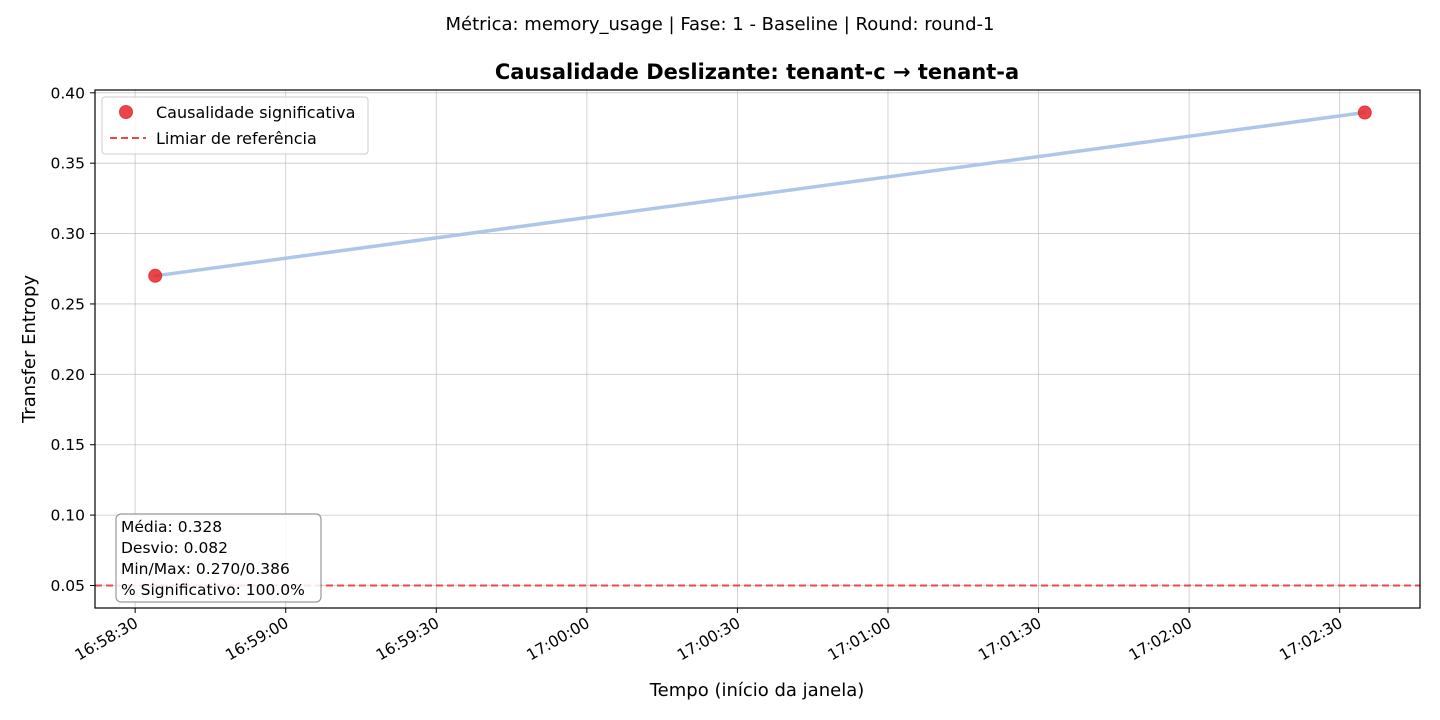 This screenshot has height=720, width=1440. Describe the element at coordinates (171, 527) in the screenshot. I see `stats-mean: Média: 0.328` at that location.